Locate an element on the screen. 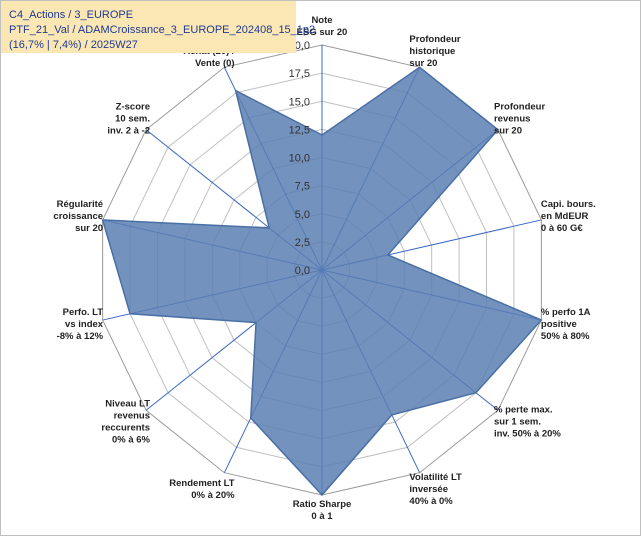 The height and width of the screenshot is (536, 641). axis-label-line: en MdEUR is located at coordinates (565, 216).